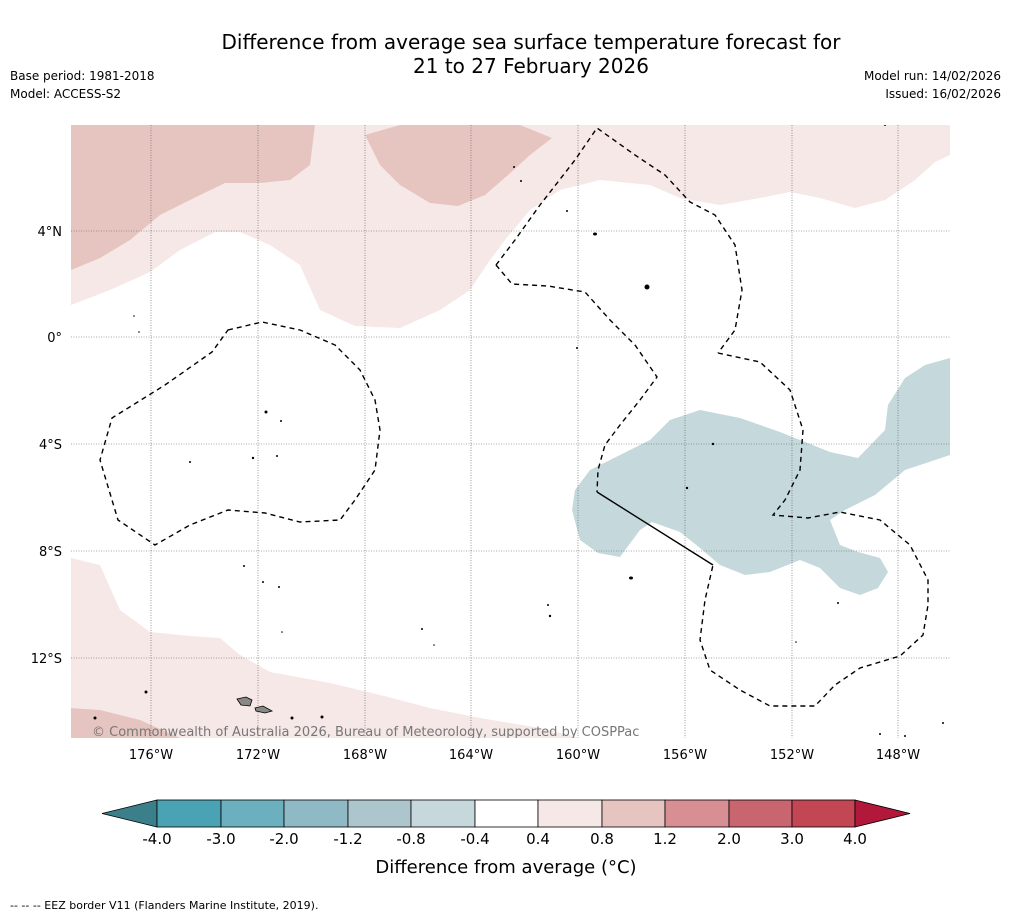 The height and width of the screenshot is (919, 1011). I want to click on colorbar-tick: -0.8, so click(410, 839).